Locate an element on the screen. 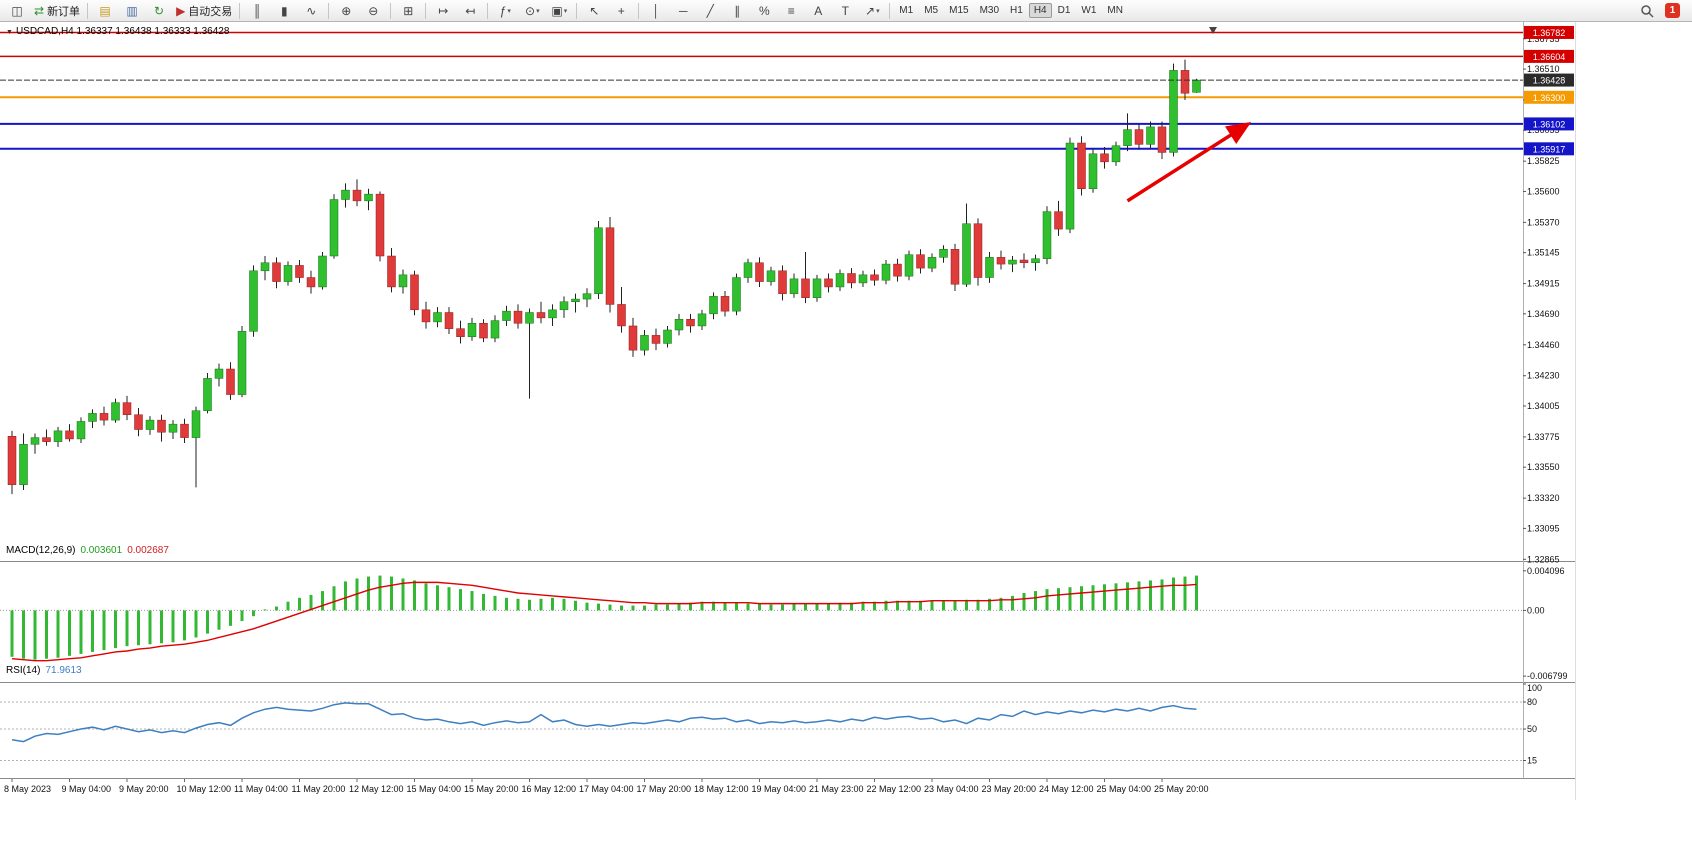 The height and width of the screenshot is (861, 1692). timeframe-h1: H1 is located at coordinates (1016, 10).